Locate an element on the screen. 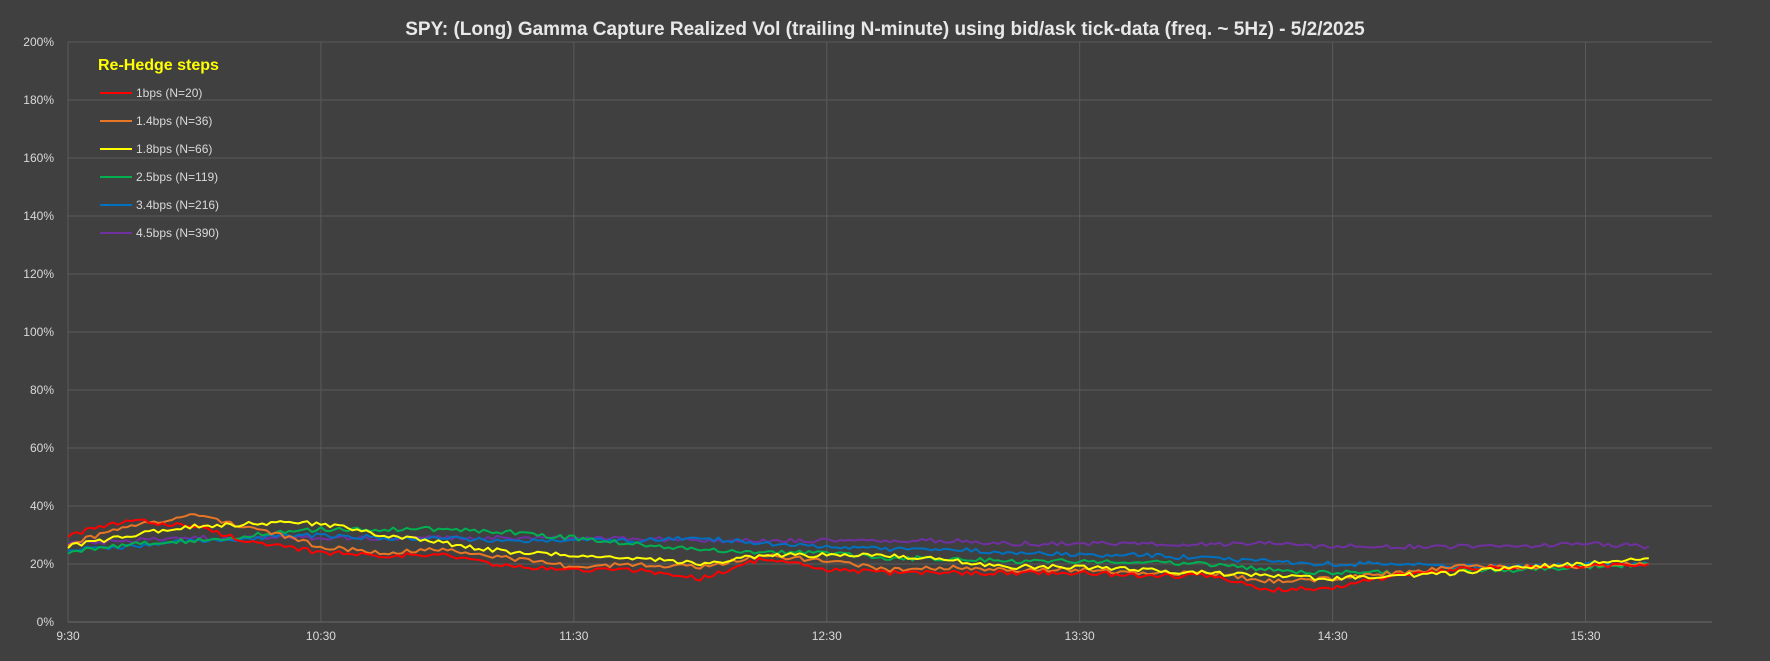 The image size is (1770, 661). legend-label: 1bps (N=20) is located at coordinates (169, 93).